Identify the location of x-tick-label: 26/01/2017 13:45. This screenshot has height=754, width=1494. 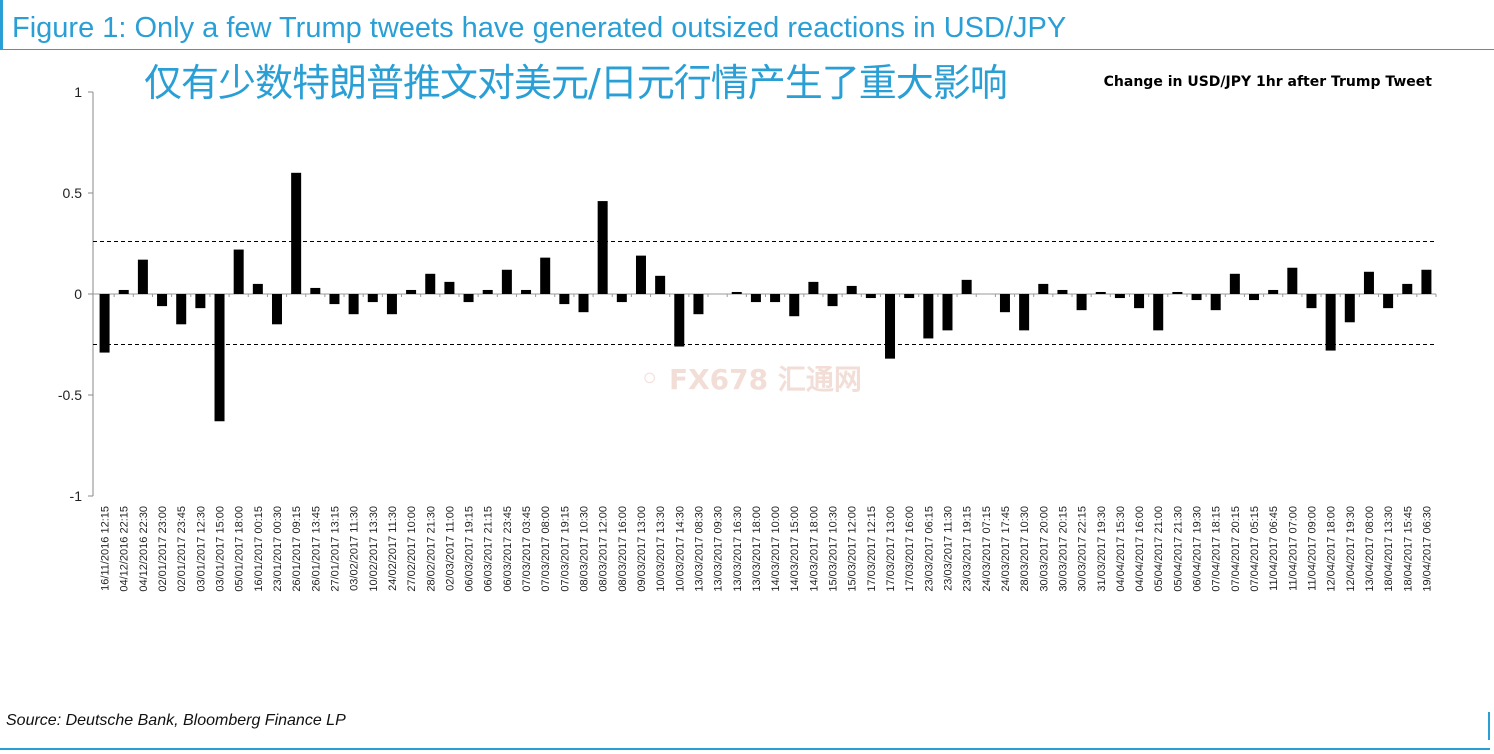
(316, 549).